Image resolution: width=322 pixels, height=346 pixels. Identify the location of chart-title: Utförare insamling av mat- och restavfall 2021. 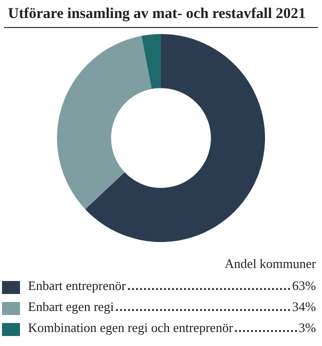
(161, 14).